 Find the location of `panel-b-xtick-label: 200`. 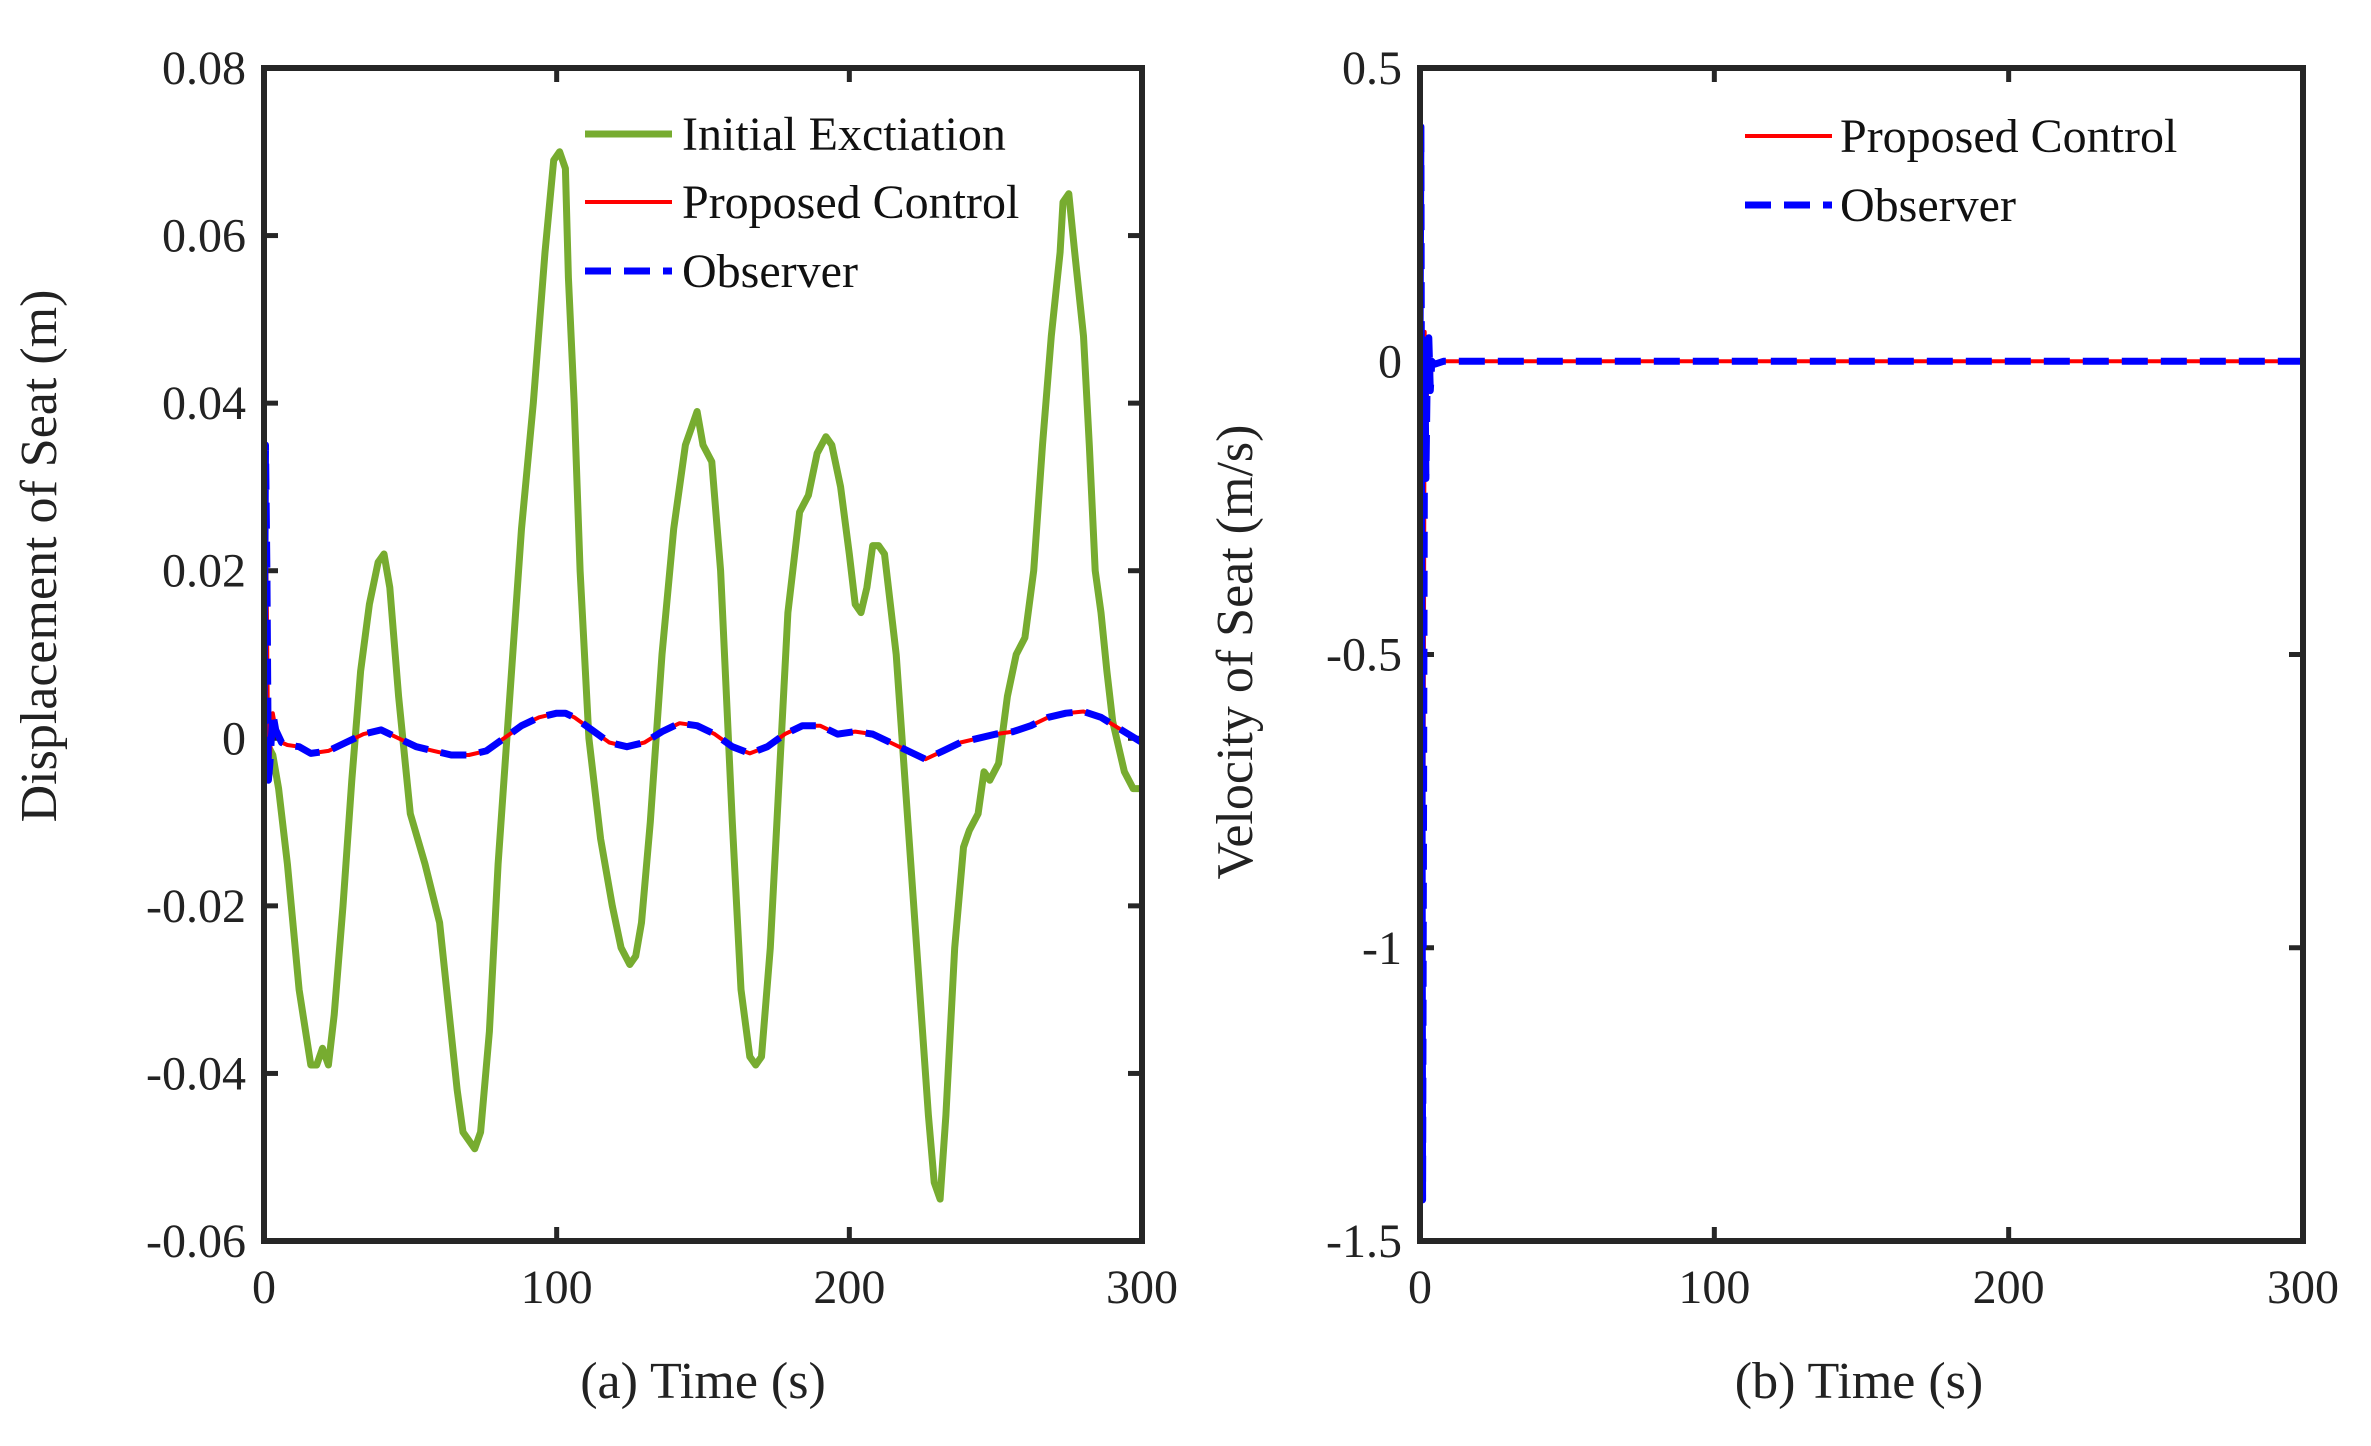

panel-b-xtick-label: 200 is located at coordinates (2009, 1287).